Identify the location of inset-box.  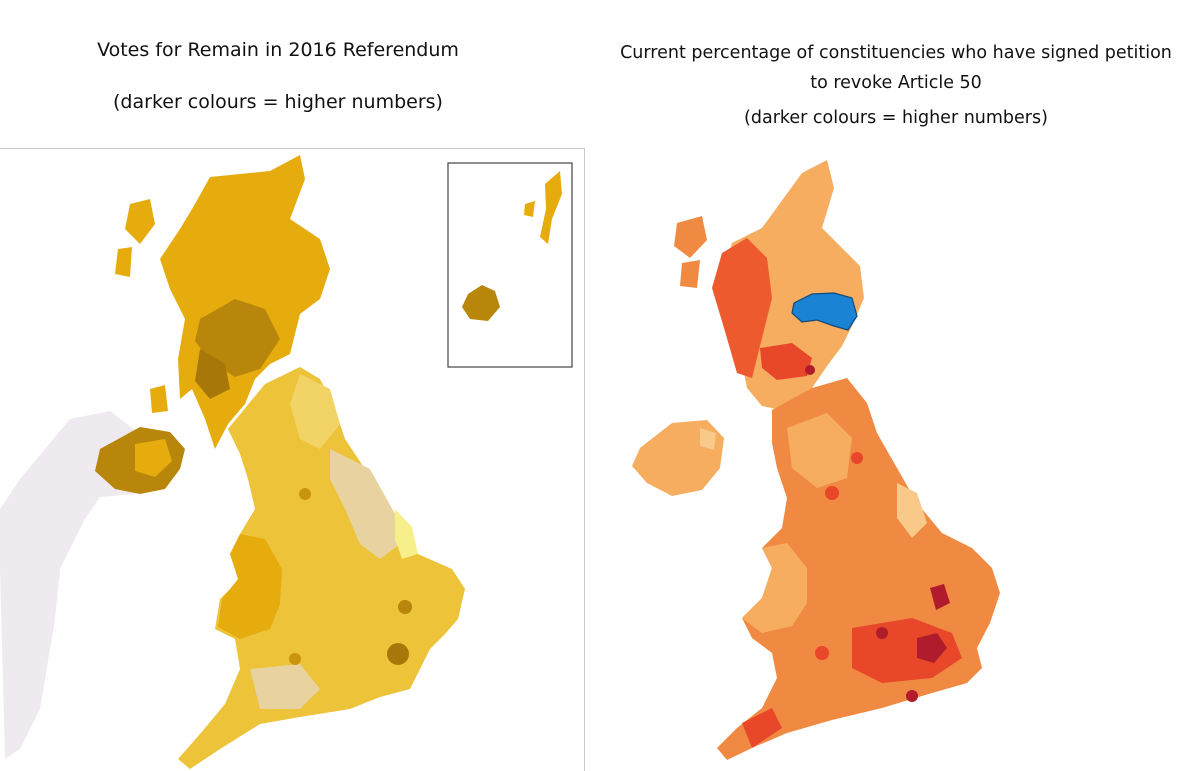
(510, 265).